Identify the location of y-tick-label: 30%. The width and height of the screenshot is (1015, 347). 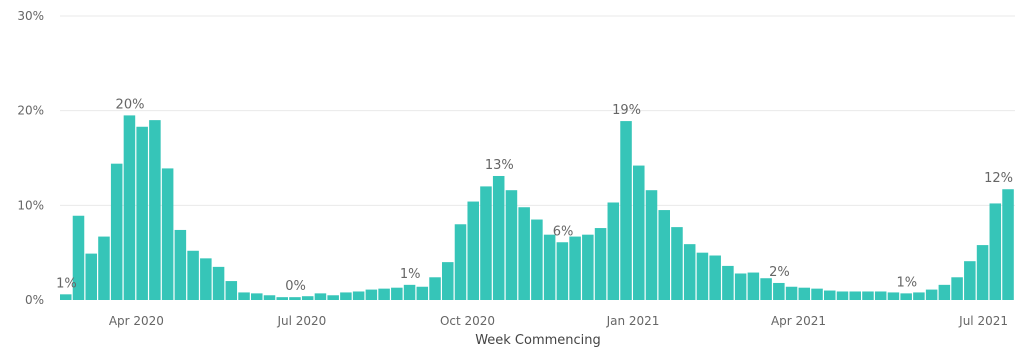
(30, 16).